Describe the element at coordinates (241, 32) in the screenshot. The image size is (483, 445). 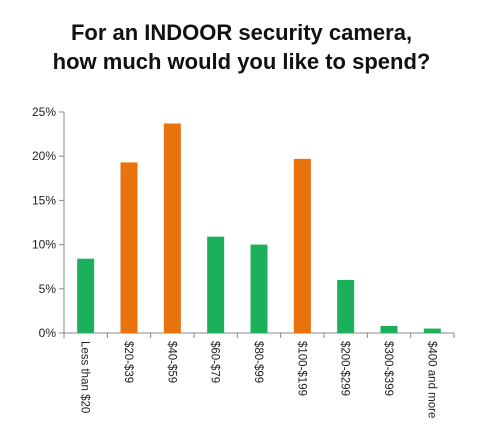
I see `chart-title-line-1: For an INDOOR security camera,` at that location.